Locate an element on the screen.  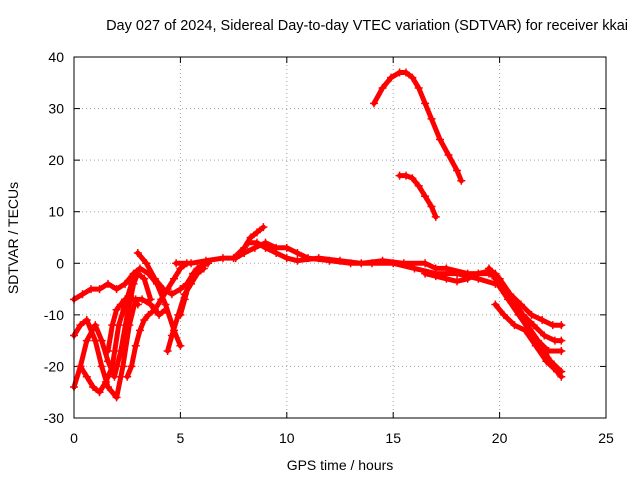
series-arc-i is located at coordinates (194, 289).